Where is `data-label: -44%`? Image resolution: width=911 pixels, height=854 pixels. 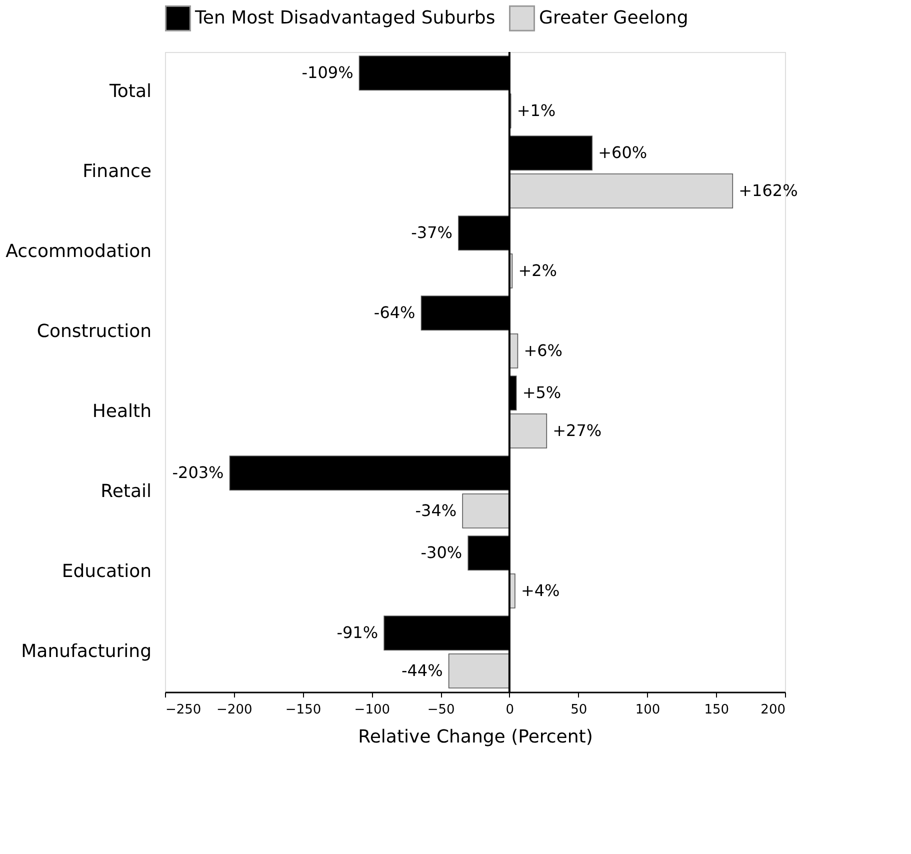
data-label: -44% is located at coordinates (422, 670).